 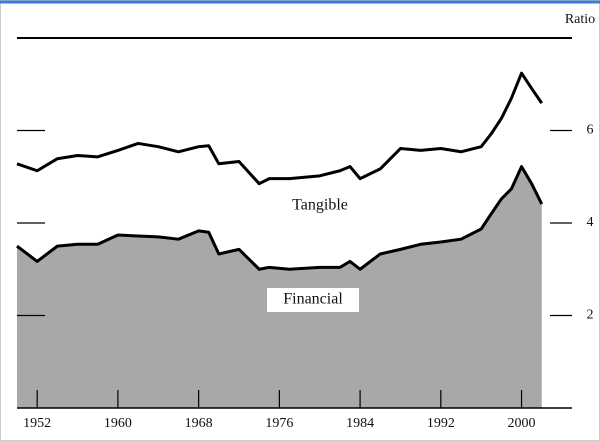 What do you see at coordinates (118, 423) in the screenshot?
I see `x-tick-label: 1960` at bounding box center [118, 423].